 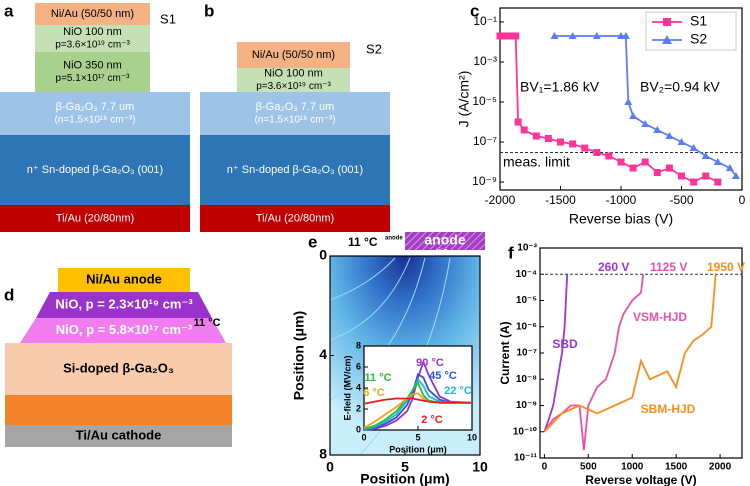 I want to click on layer-label: Ti/Au (20/80nm), so click(x=95, y=218).